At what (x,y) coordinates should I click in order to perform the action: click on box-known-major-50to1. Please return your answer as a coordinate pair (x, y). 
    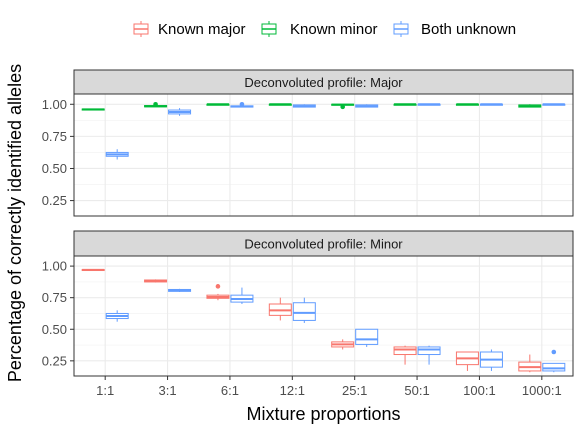
    Looking at the image, I should click on (405, 355).